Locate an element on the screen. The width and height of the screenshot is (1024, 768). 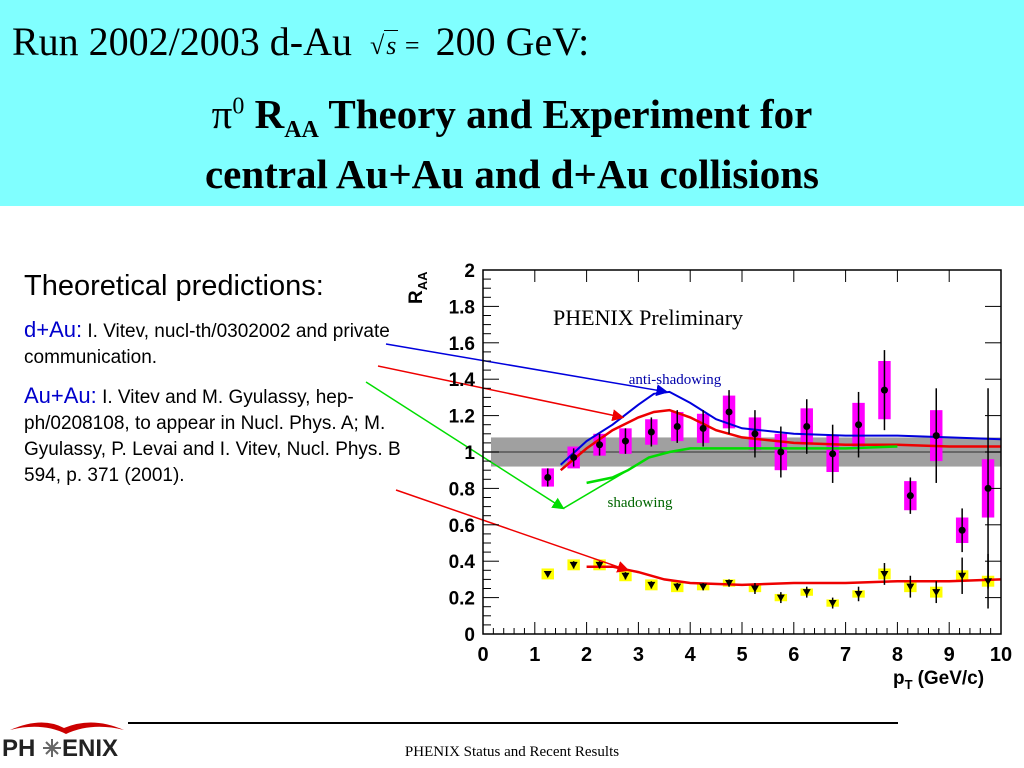
footer-text: PHENIX Status and Recent Results is located at coordinates (512, 752).